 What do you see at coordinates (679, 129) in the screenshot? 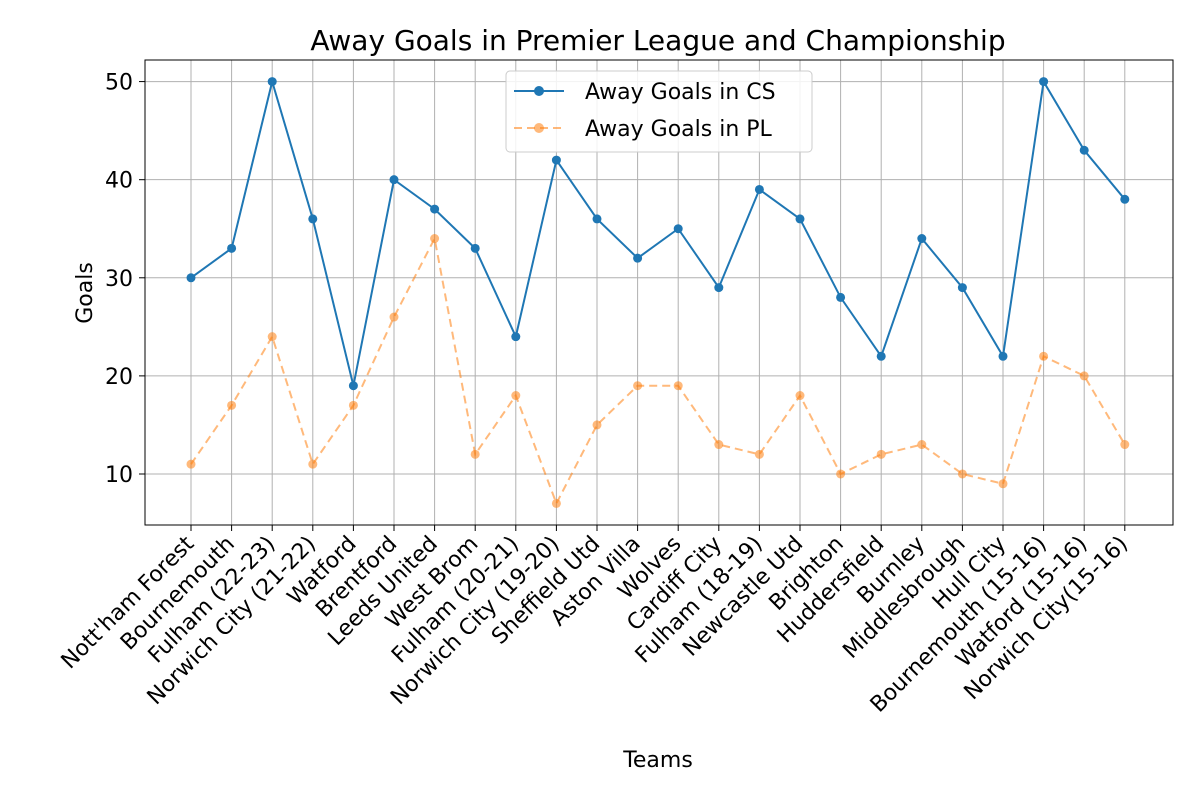
I see `legend-label-pl: Away Goals in PL` at bounding box center [679, 129].